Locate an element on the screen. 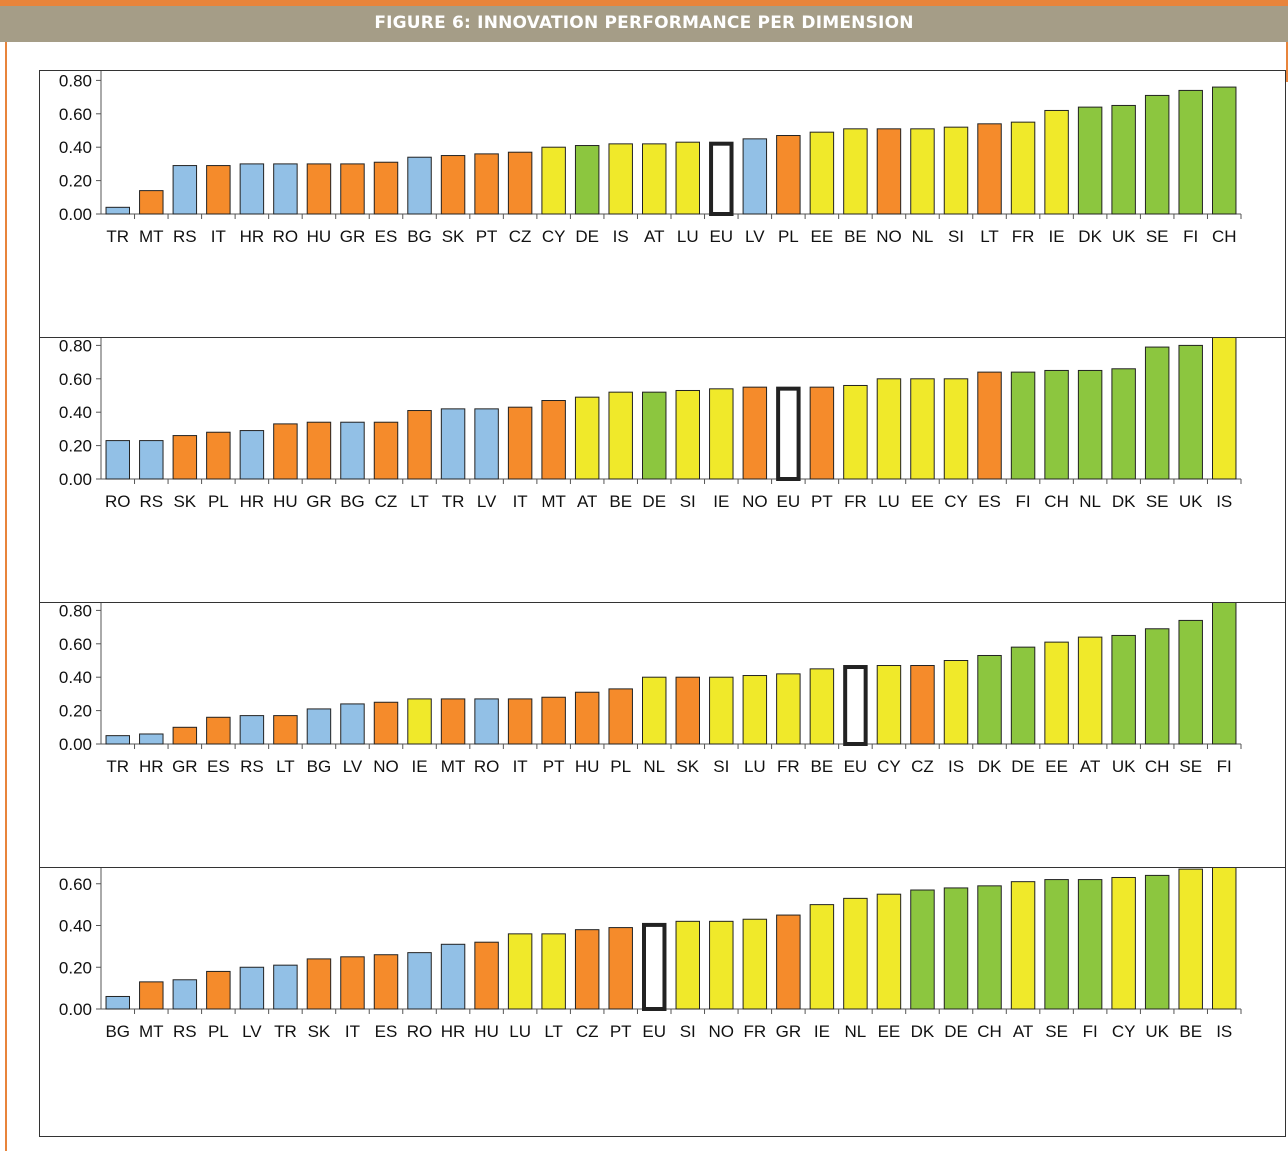 This screenshot has width=1288, height=1151. bar-at is located at coordinates (1090, 690).